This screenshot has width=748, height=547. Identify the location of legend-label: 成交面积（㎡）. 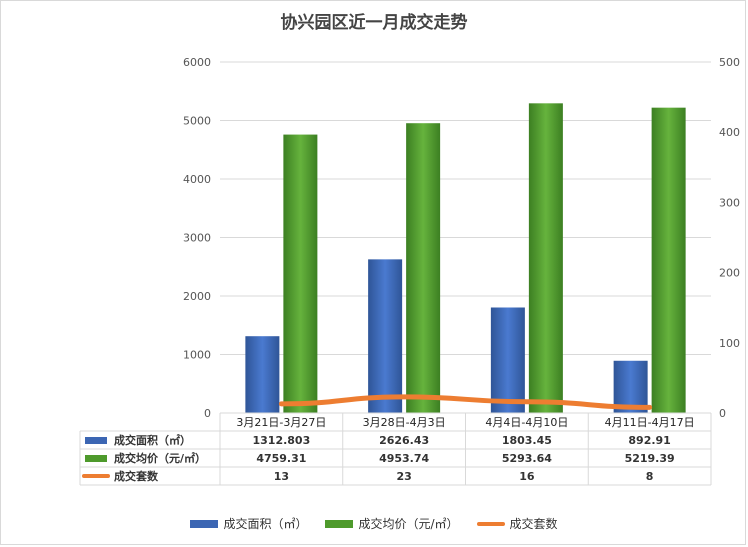
(265, 524).